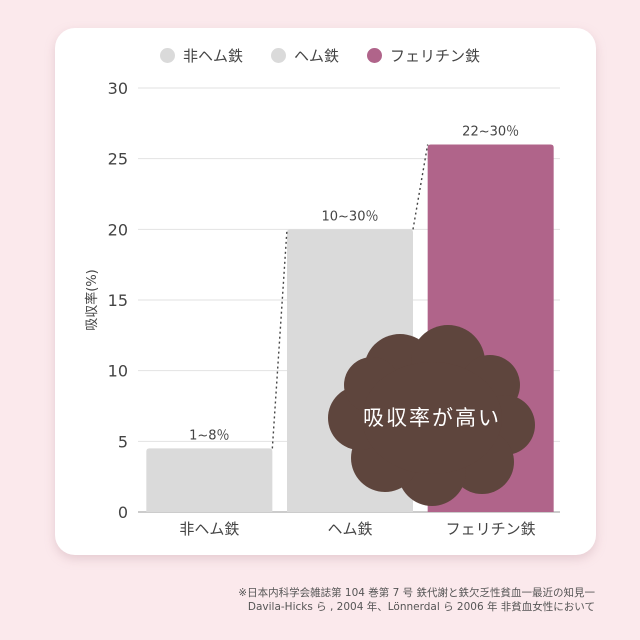  I want to click on y-axis-label: 吸収率(%), so click(92, 300).